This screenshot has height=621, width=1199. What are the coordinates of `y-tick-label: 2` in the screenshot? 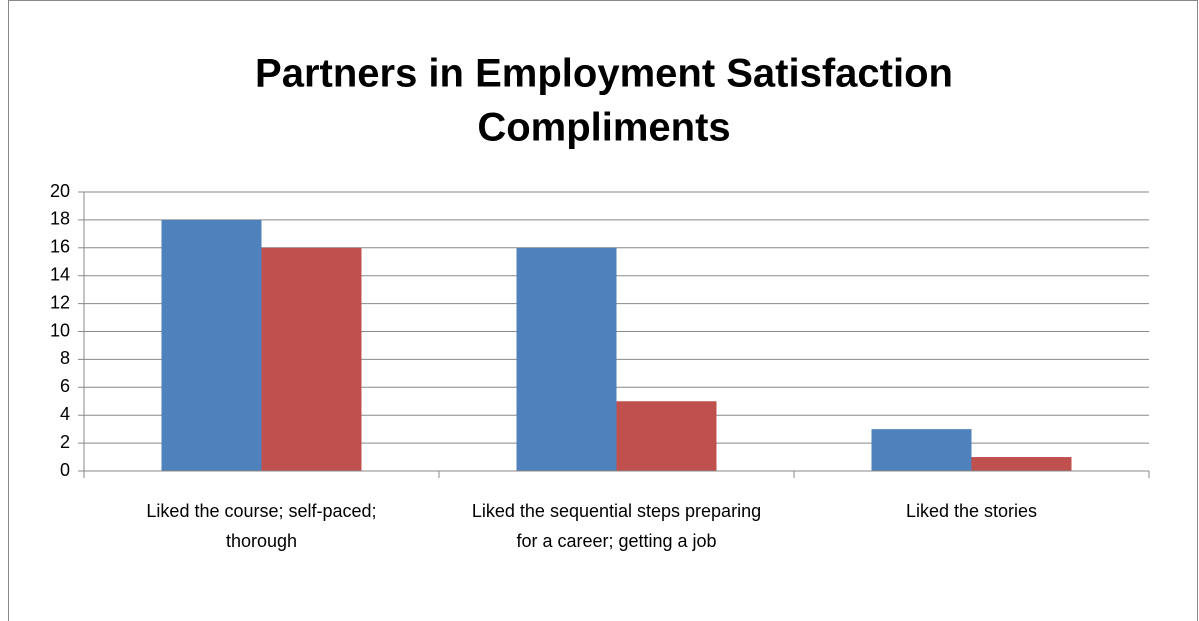 It's located at (65, 442).